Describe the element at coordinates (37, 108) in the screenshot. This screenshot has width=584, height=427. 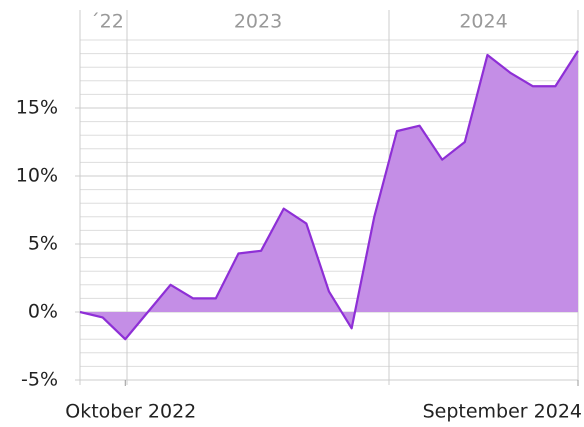
I see `y-tick-label: 15%` at that location.